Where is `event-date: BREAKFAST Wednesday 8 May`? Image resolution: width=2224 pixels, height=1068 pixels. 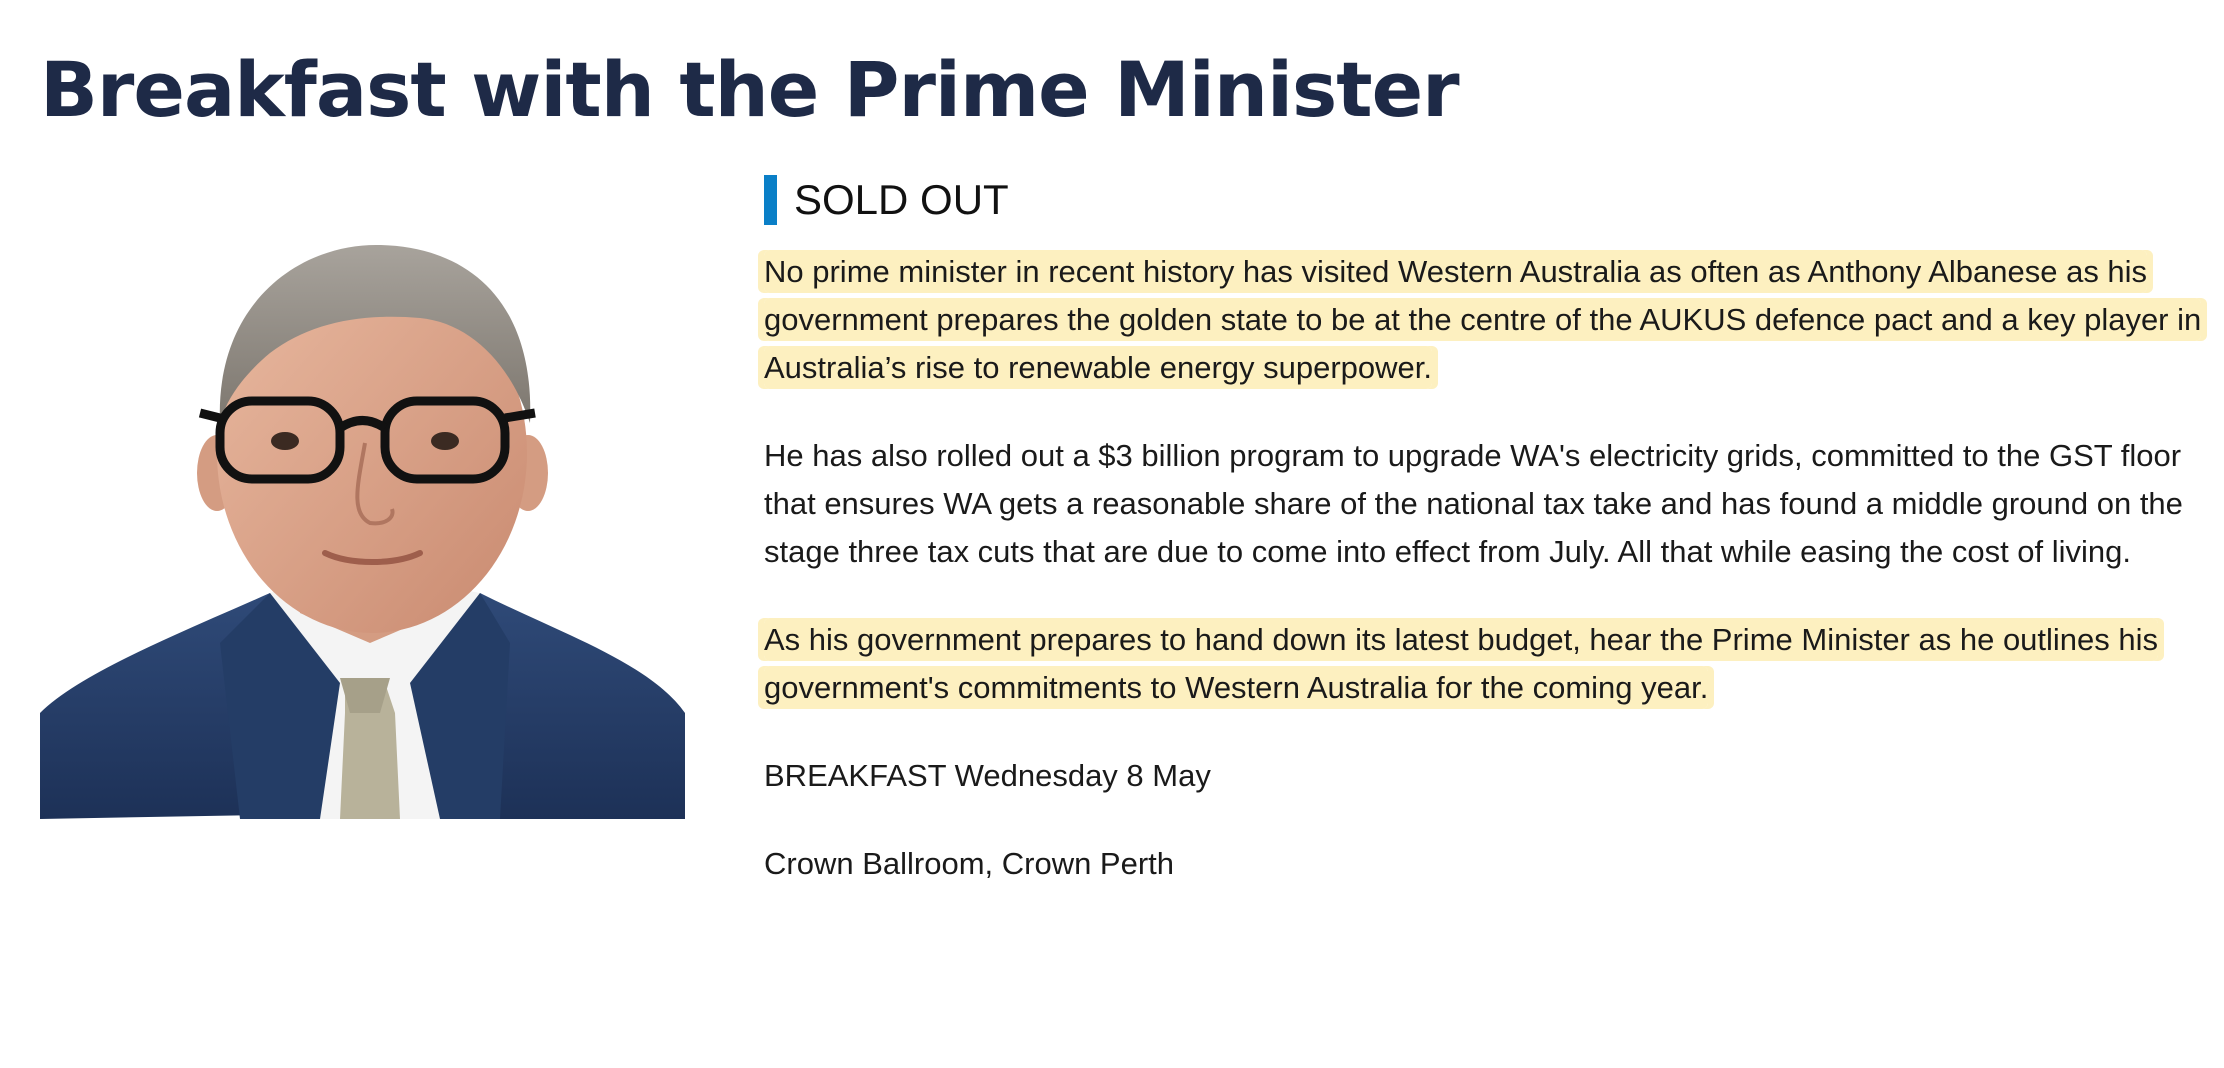
event-date: BREAKFAST Wednesday 8 May is located at coordinates (987, 775).